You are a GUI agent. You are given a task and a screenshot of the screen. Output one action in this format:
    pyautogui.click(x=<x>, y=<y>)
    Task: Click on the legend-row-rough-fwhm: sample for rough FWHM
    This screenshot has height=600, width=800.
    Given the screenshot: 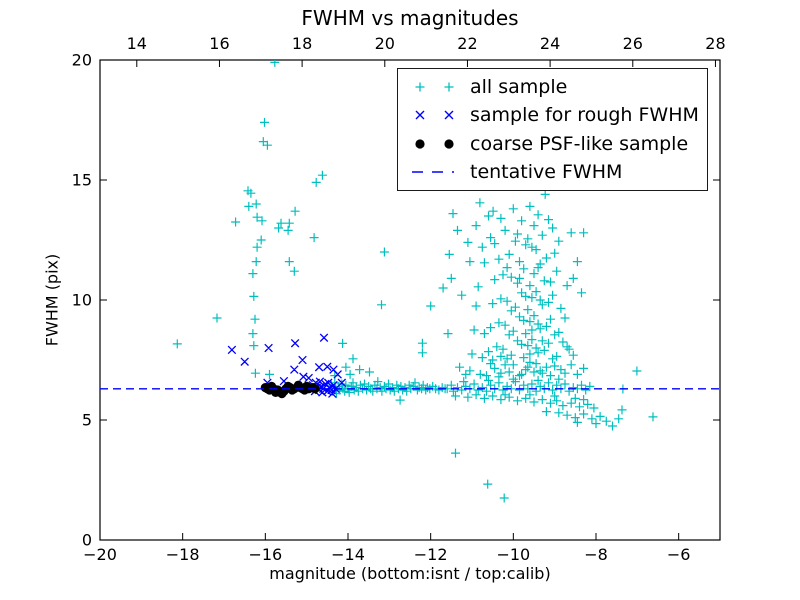 What is the action you would take?
    pyautogui.click(x=551, y=115)
    